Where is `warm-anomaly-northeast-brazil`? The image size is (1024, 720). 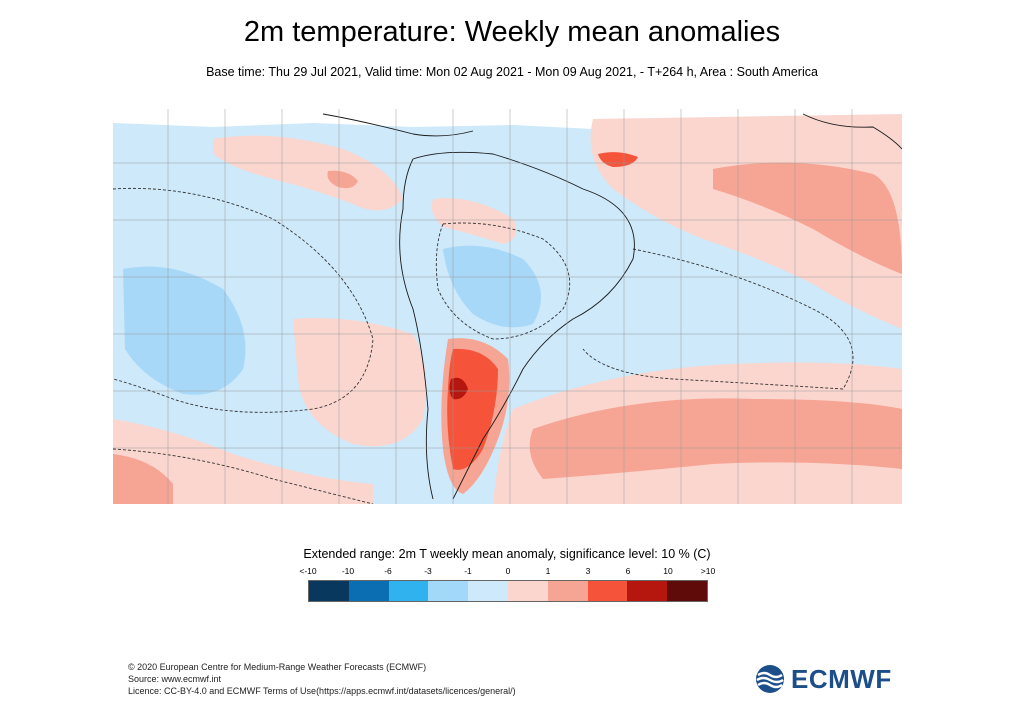 warm-anomaly-northeast-brazil is located at coordinates (618, 159).